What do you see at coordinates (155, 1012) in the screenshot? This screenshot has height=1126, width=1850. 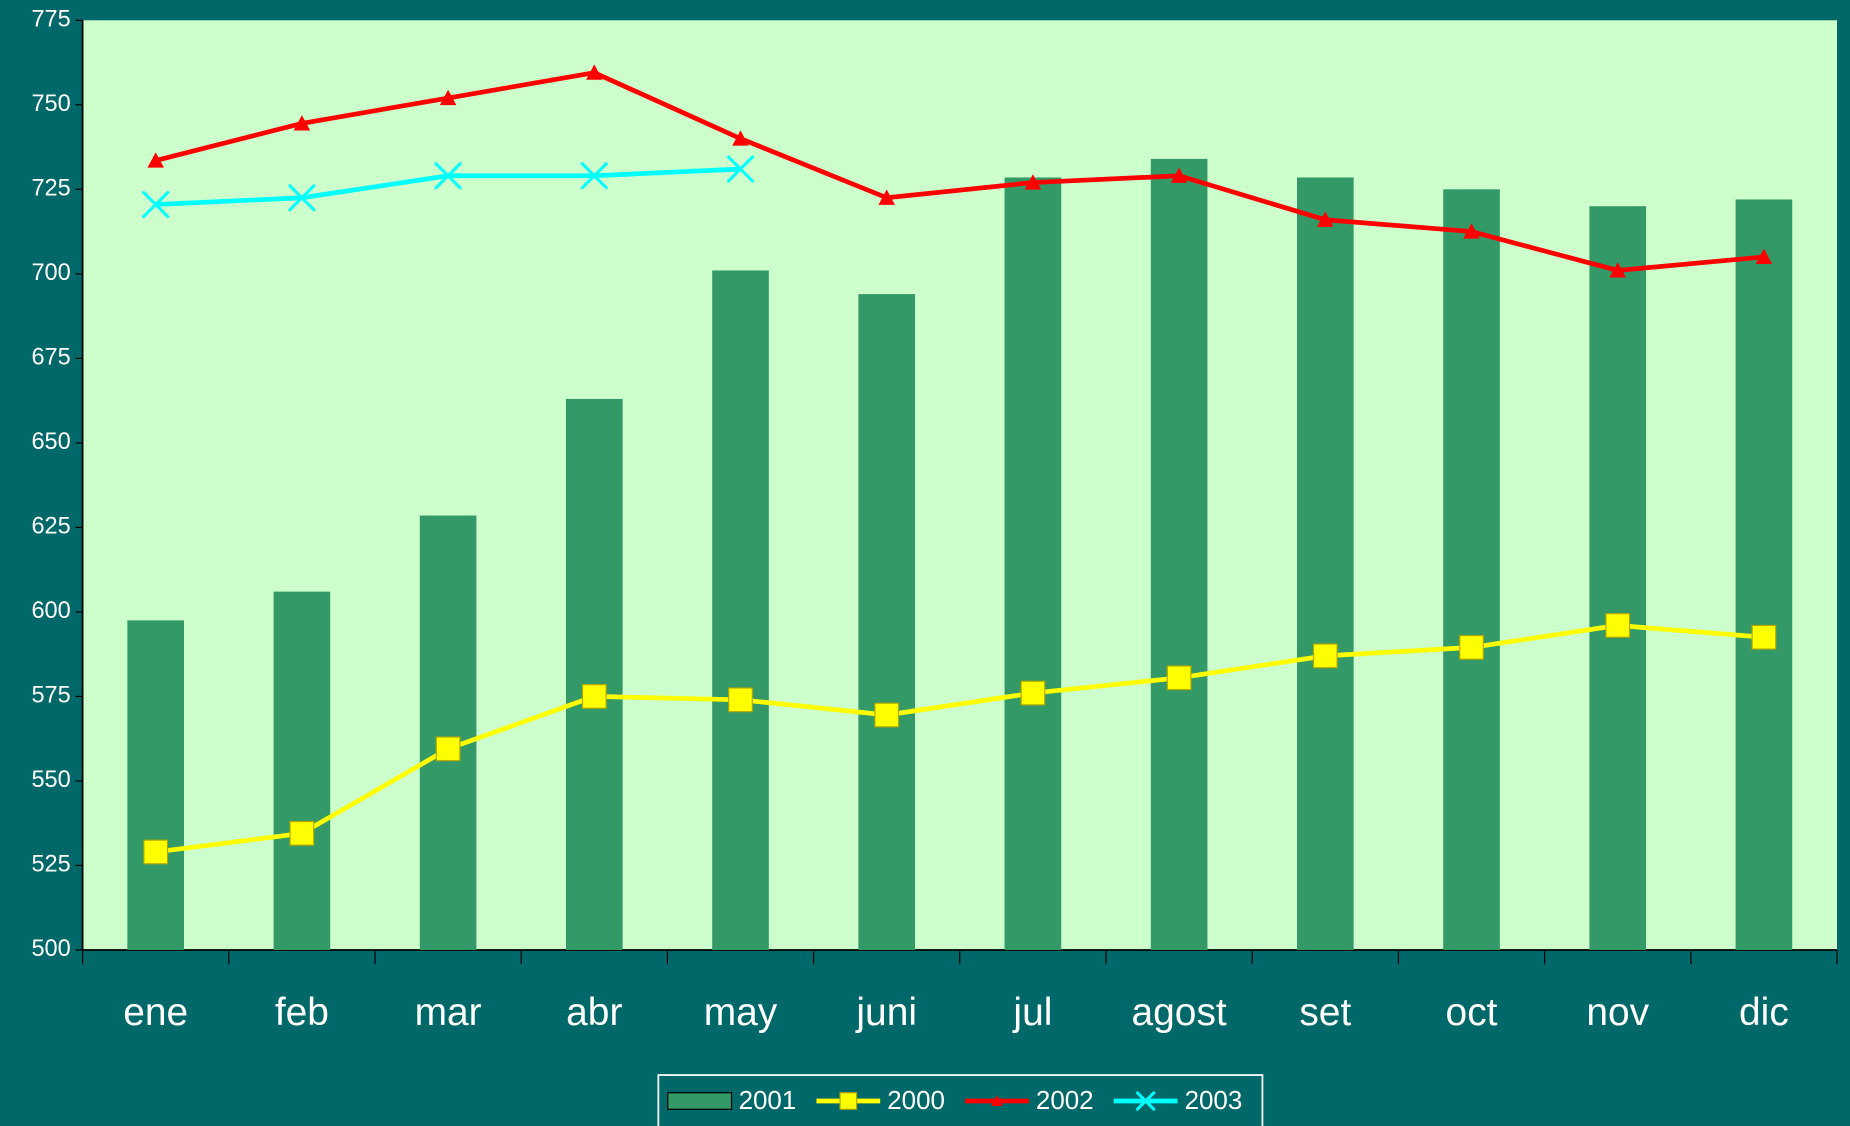 I see `x-tick-label: ene` at bounding box center [155, 1012].